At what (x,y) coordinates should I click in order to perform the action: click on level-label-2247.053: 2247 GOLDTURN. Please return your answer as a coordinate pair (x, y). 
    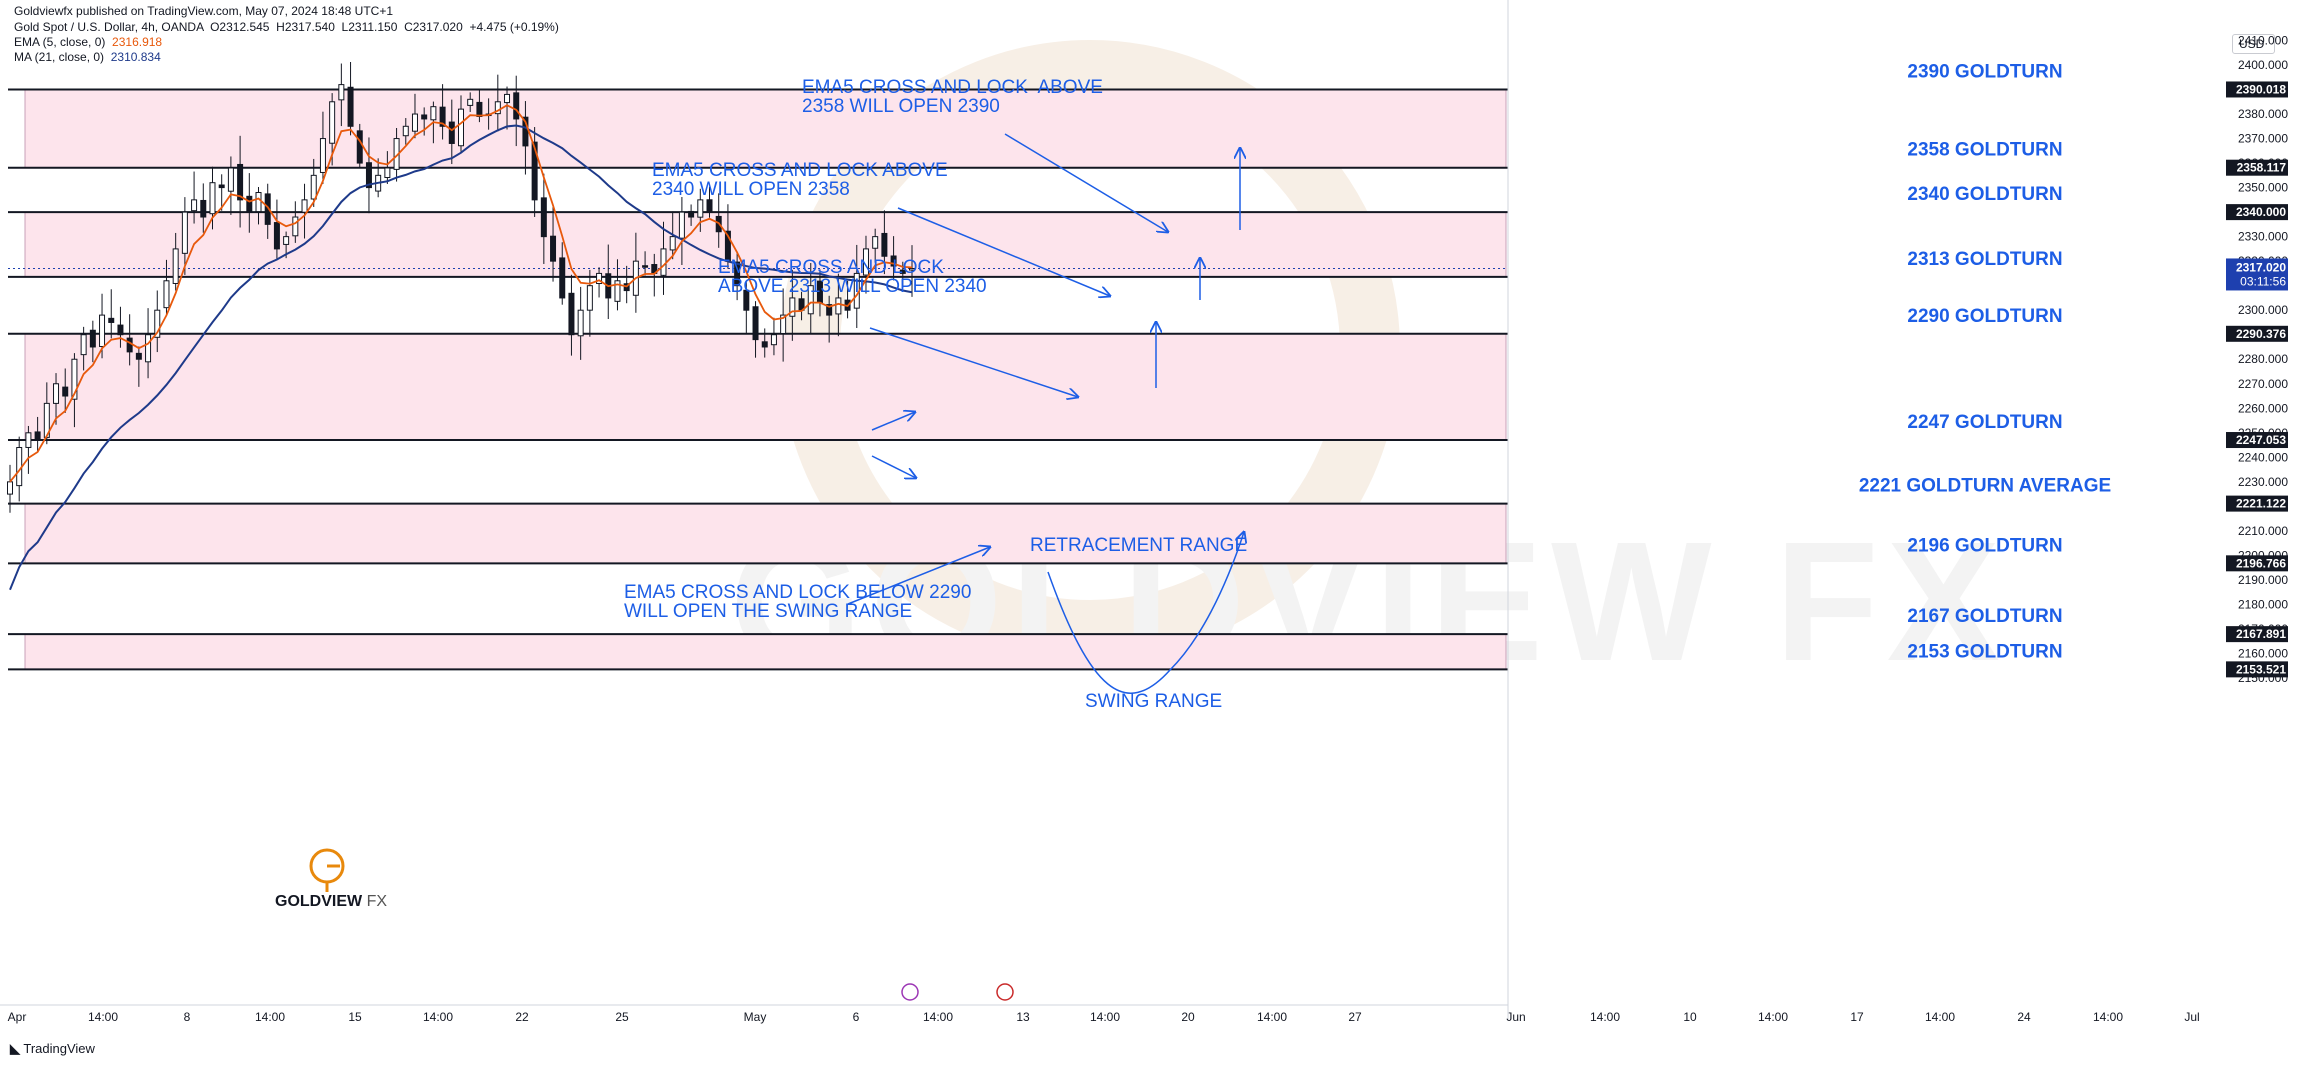
    Looking at the image, I should click on (1984, 422).